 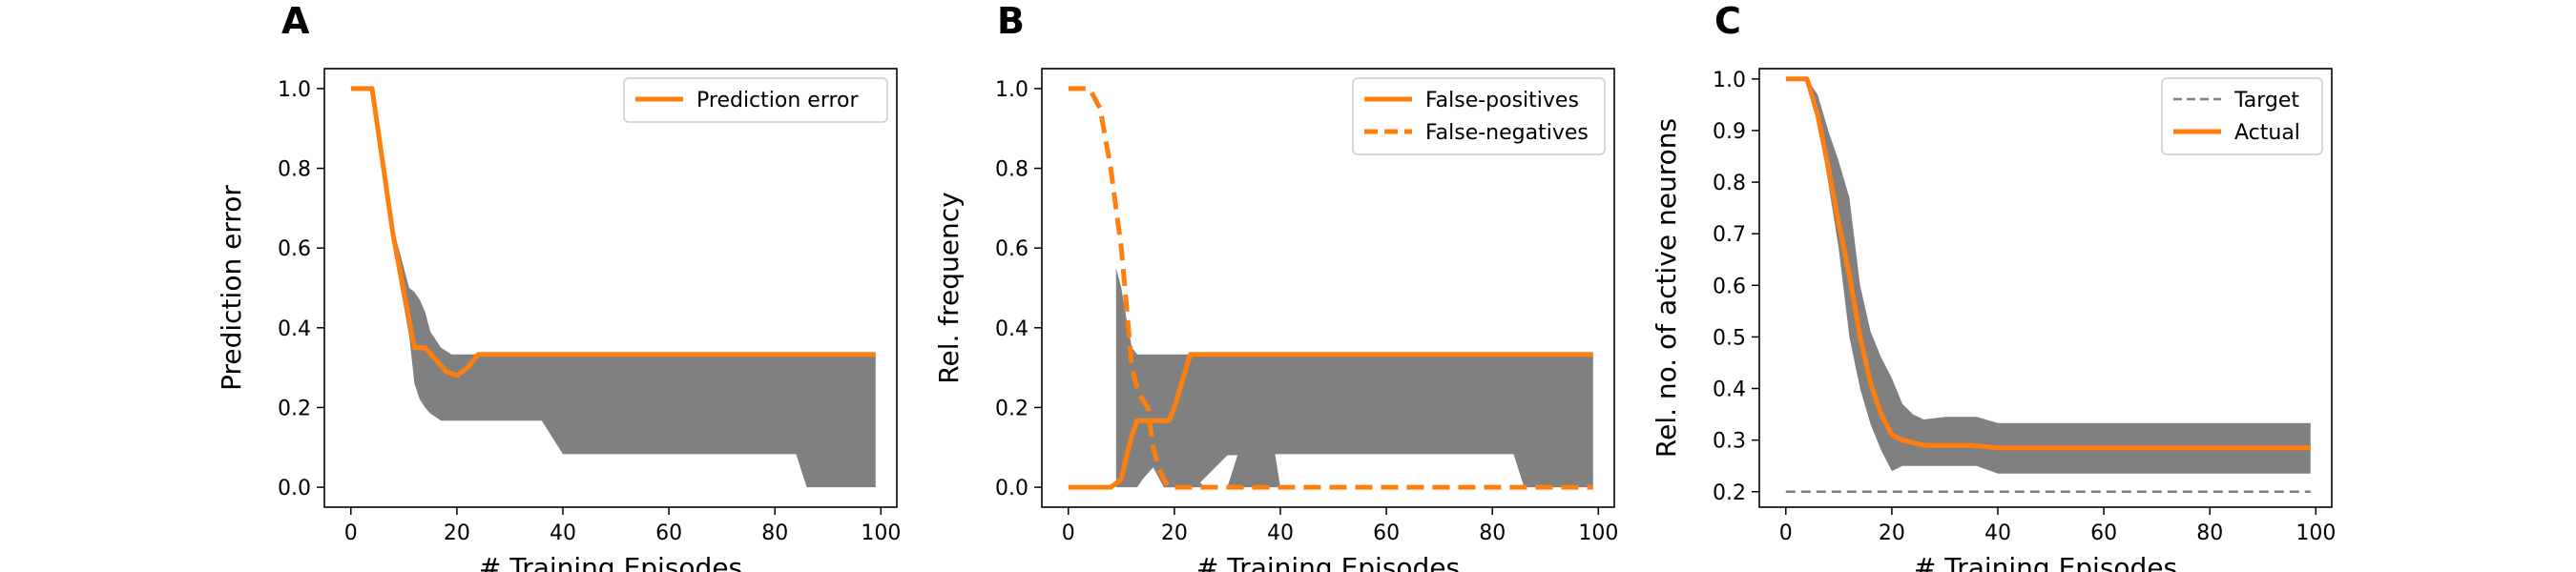 I want to click on panel-letter: B, so click(x=1011, y=21).